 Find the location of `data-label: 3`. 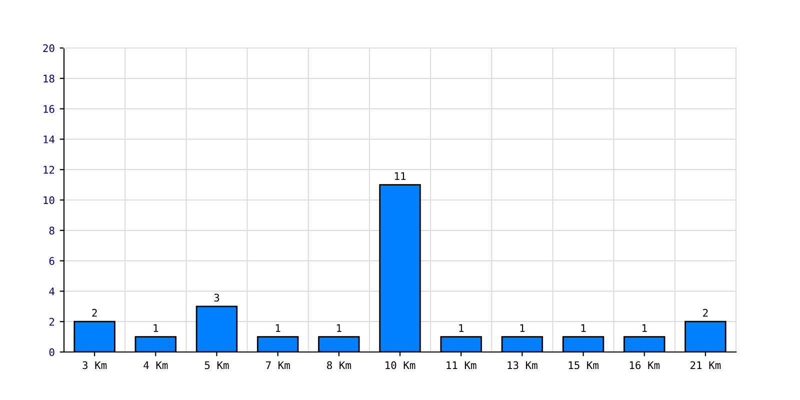

data-label: 3 is located at coordinates (217, 298).